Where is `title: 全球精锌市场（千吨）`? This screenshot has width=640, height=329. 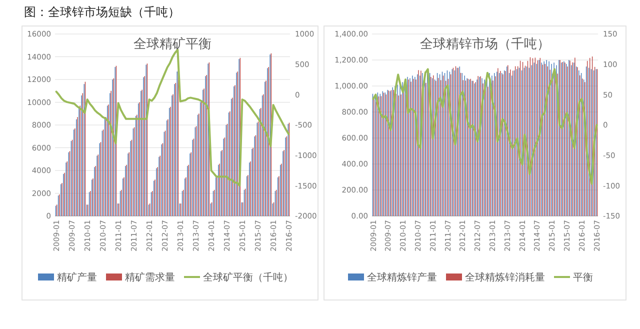
title: 全球精锌市场（千吨） is located at coordinates (485, 44).